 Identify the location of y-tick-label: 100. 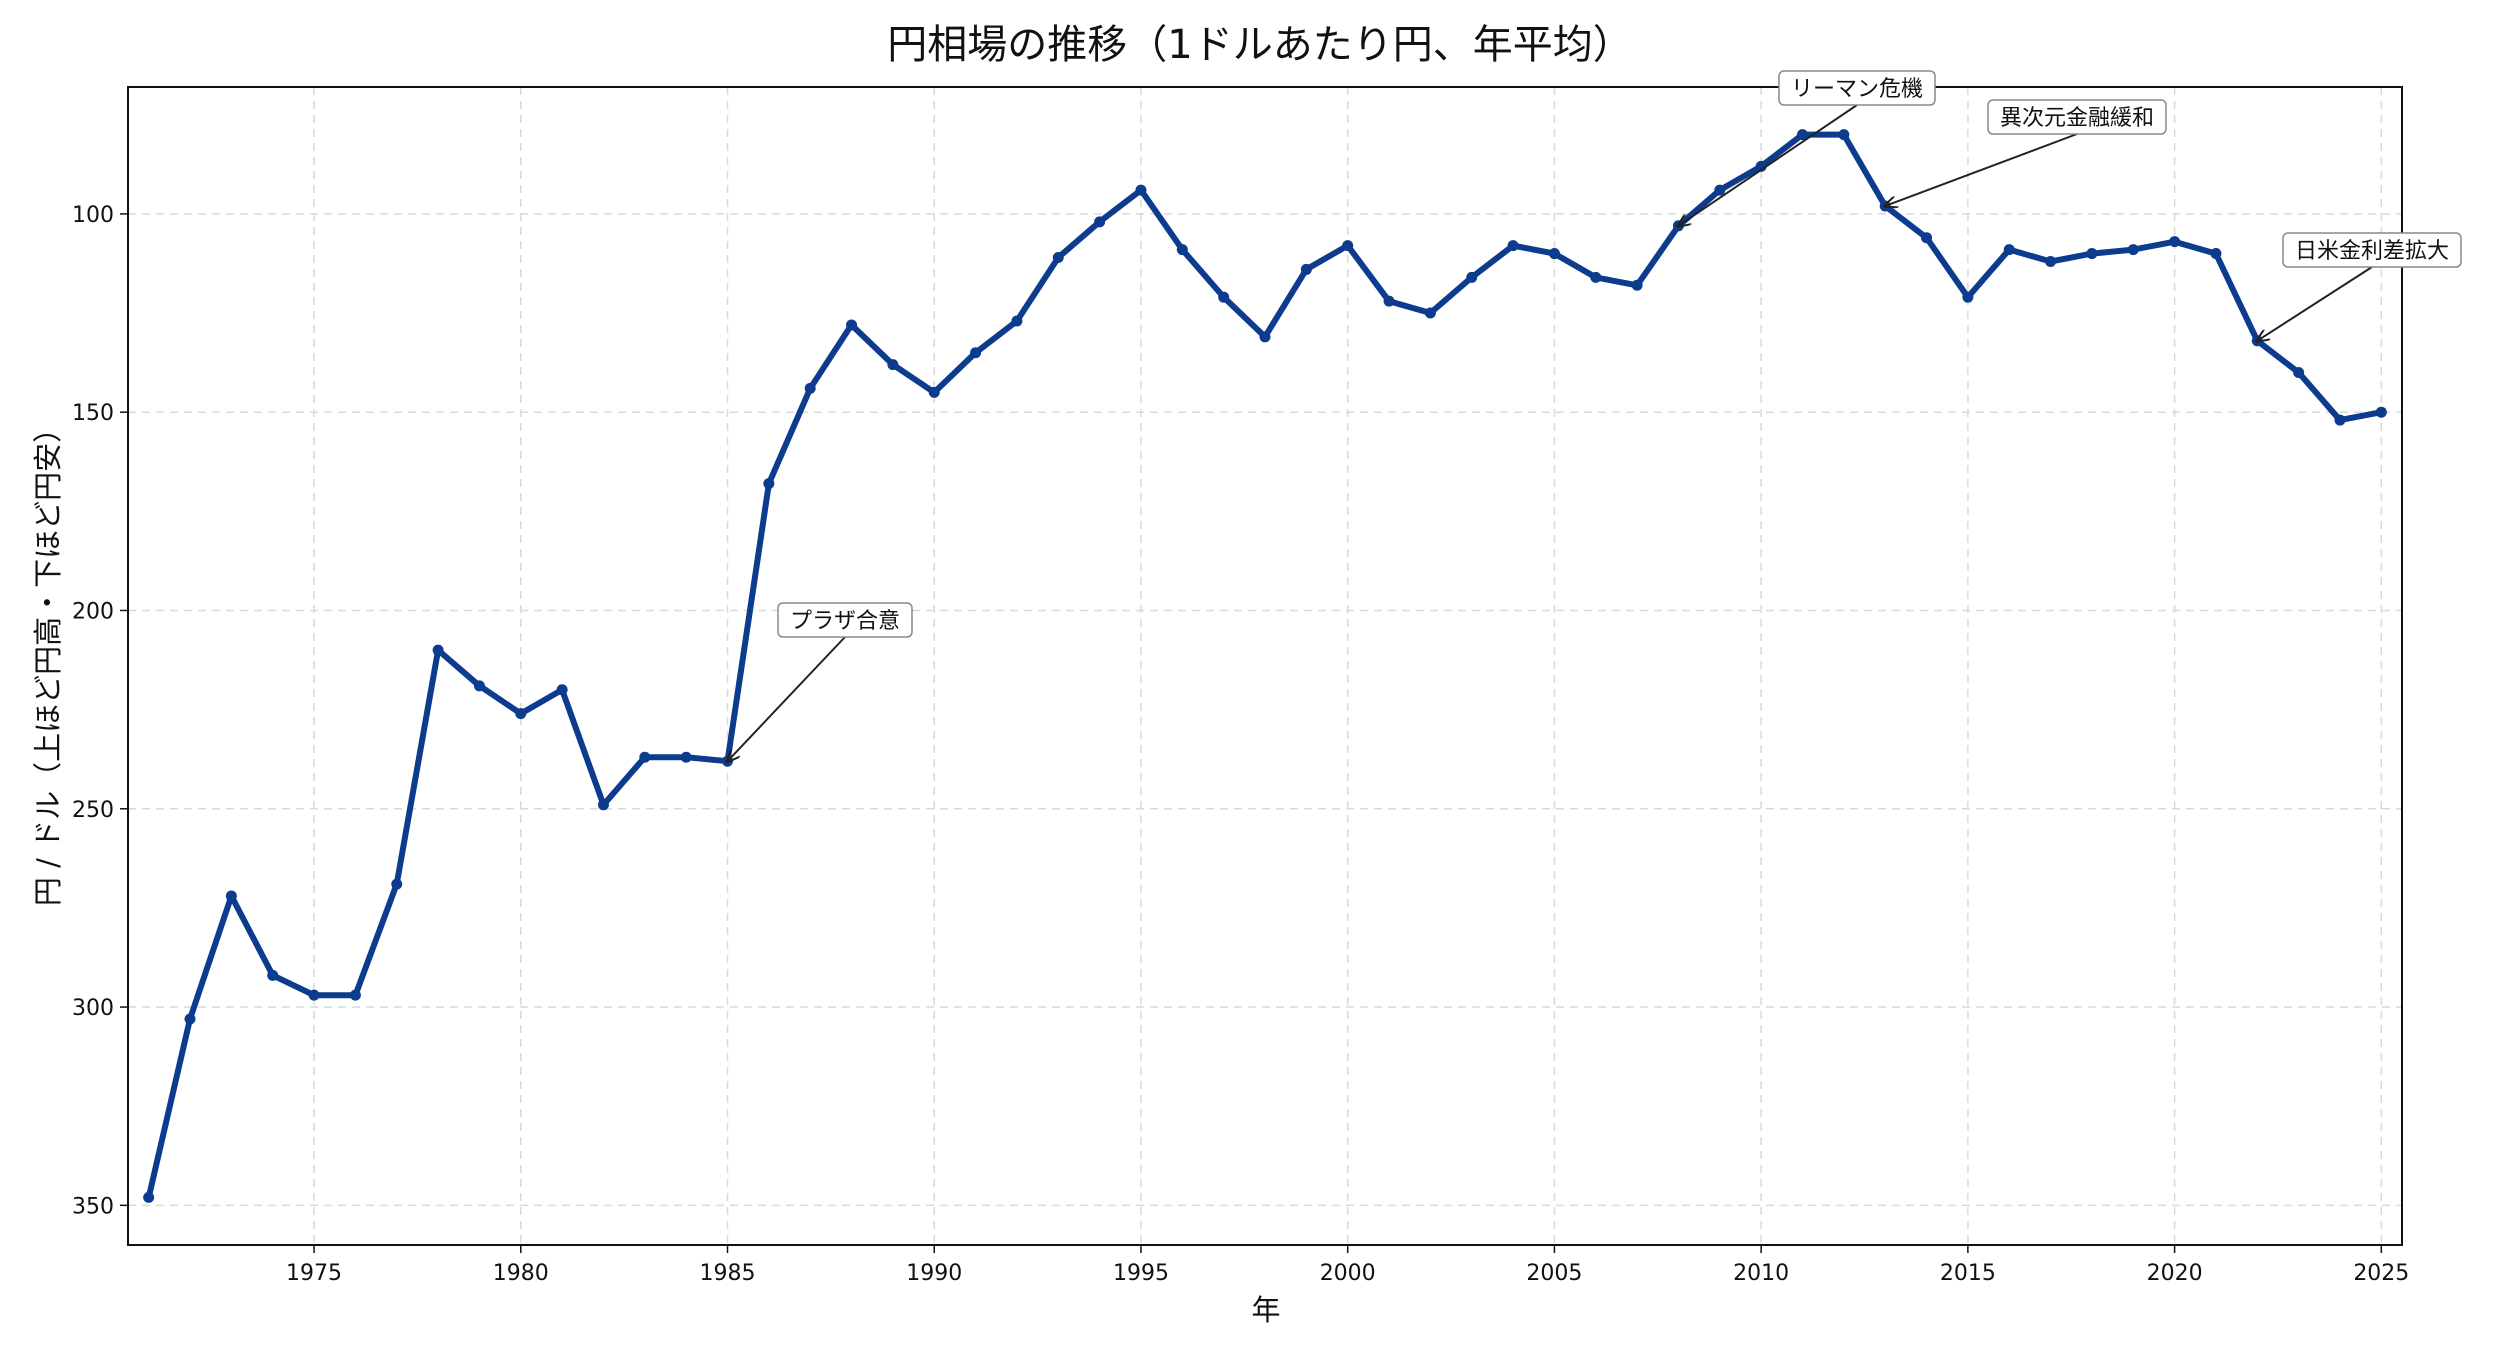
(93, 215).